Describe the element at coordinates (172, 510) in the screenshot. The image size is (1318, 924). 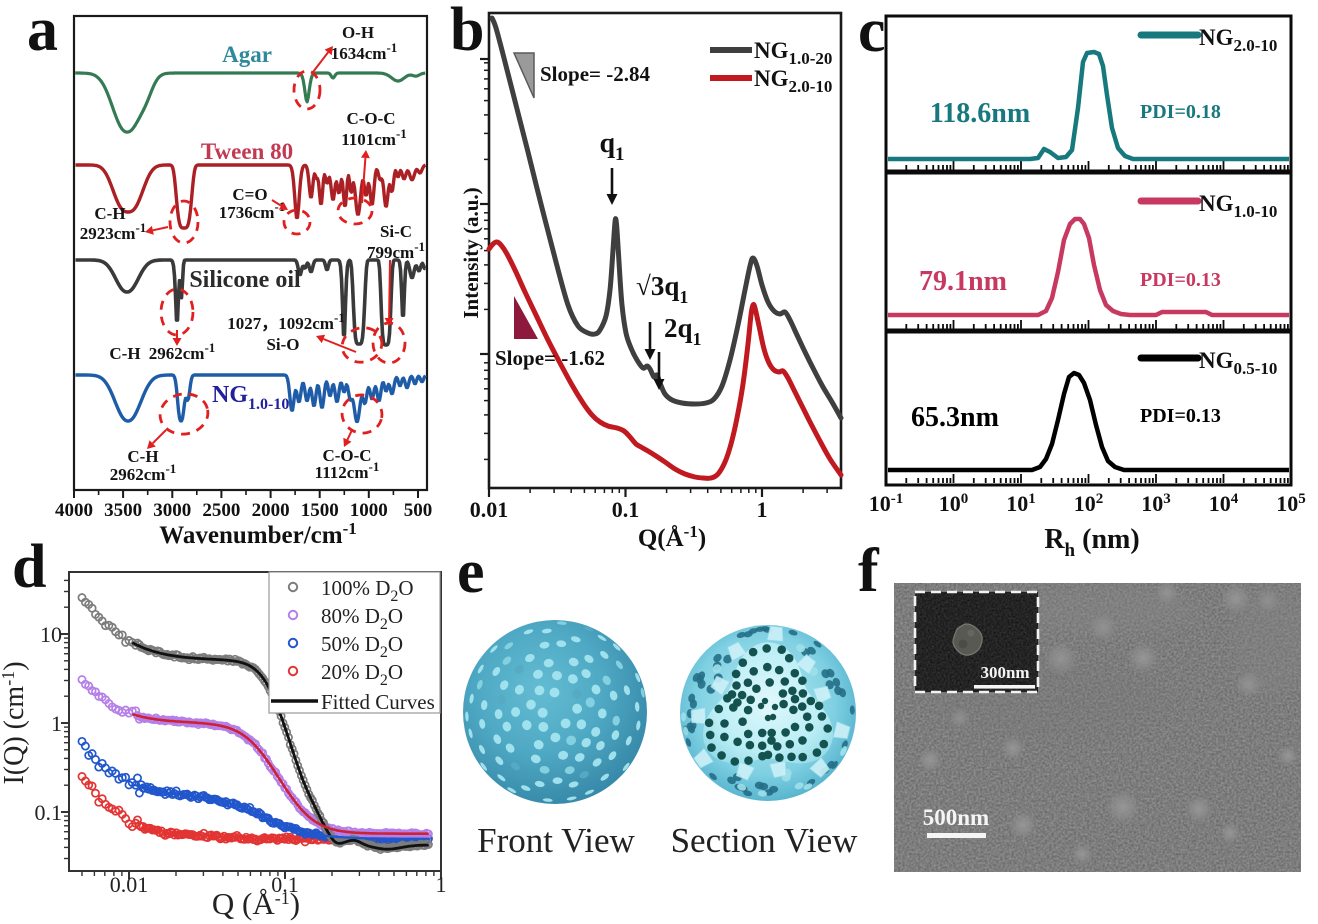
I see `svg-text: 3000` at that location.